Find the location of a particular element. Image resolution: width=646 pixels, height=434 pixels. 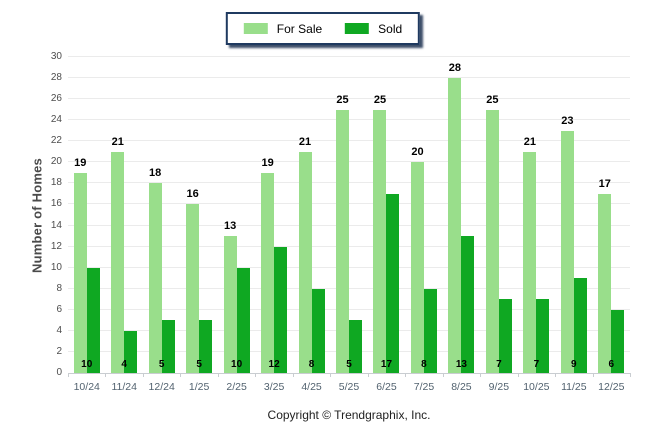

for-sale-value-label: 20 is located at coordinates (417, 152).